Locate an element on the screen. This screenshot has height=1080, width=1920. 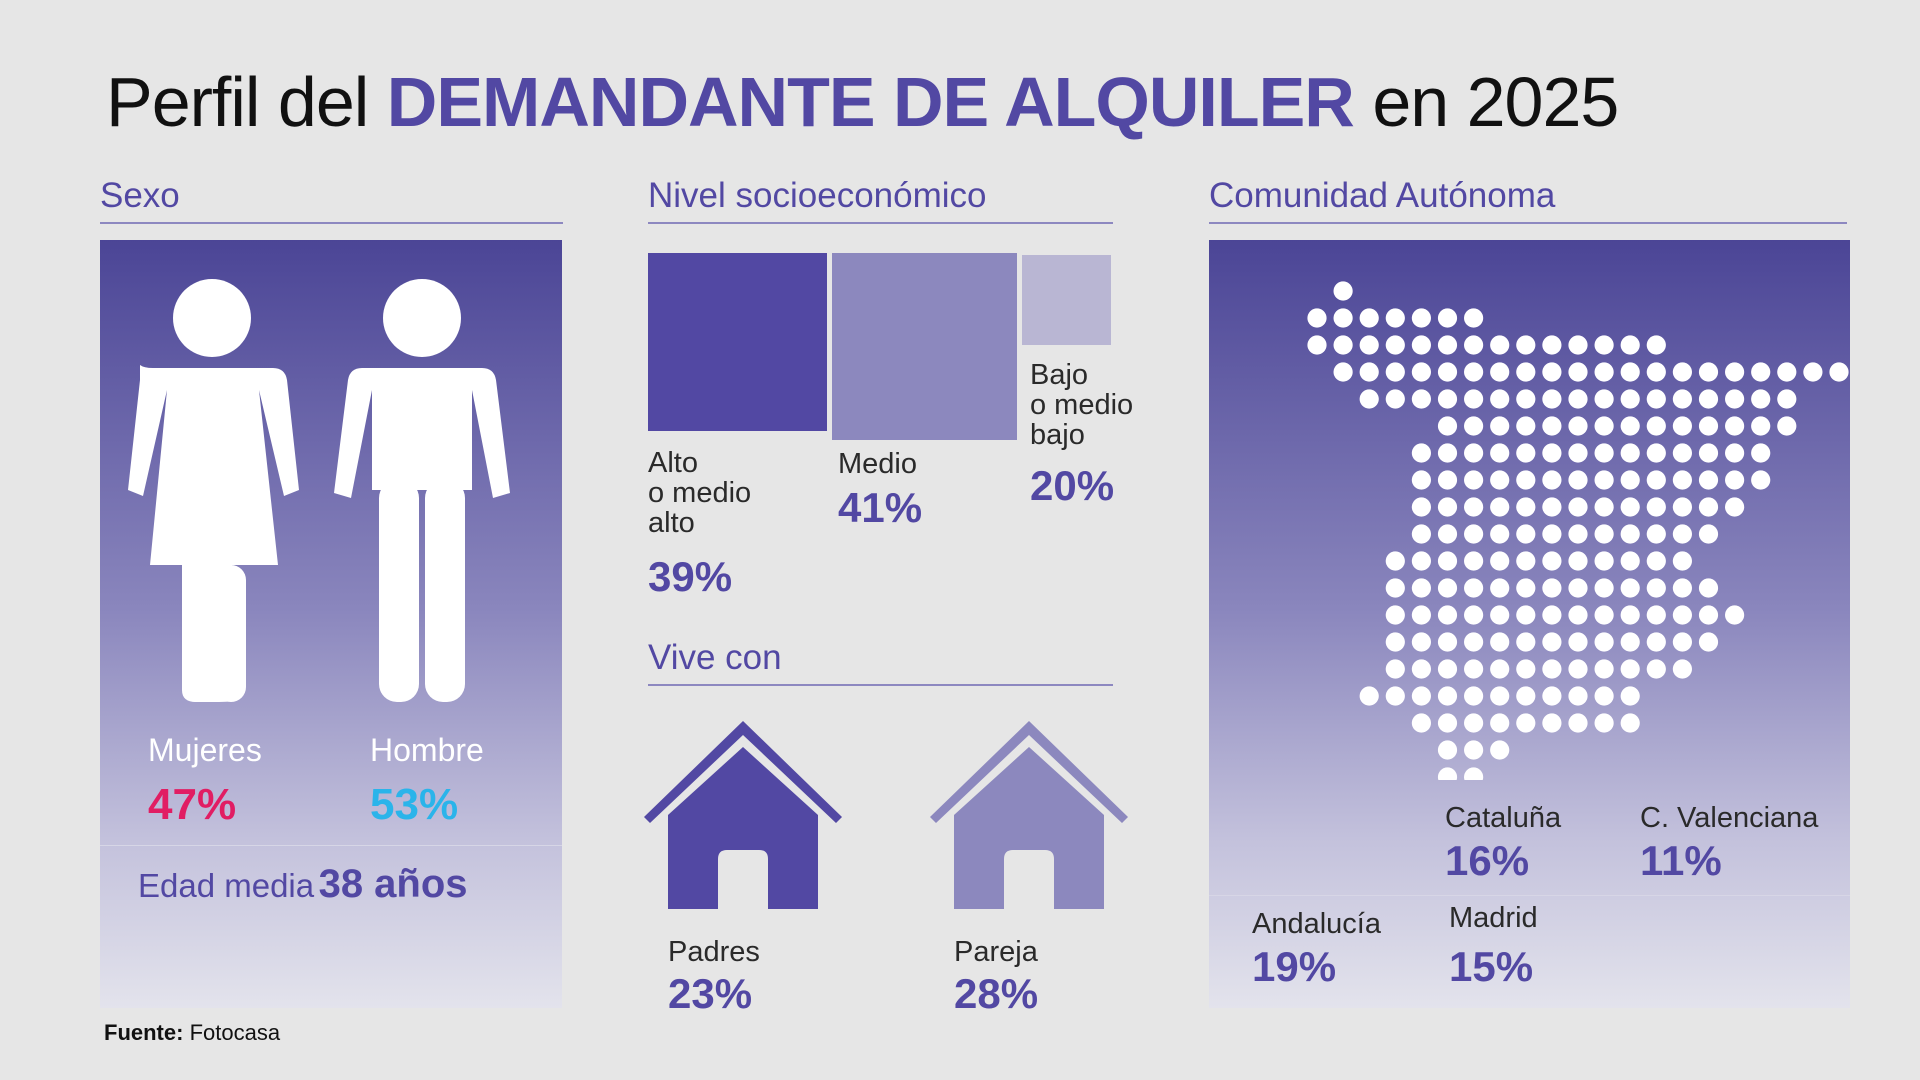
section-vive-heading: Vive con is located at coordinates (880, 662).